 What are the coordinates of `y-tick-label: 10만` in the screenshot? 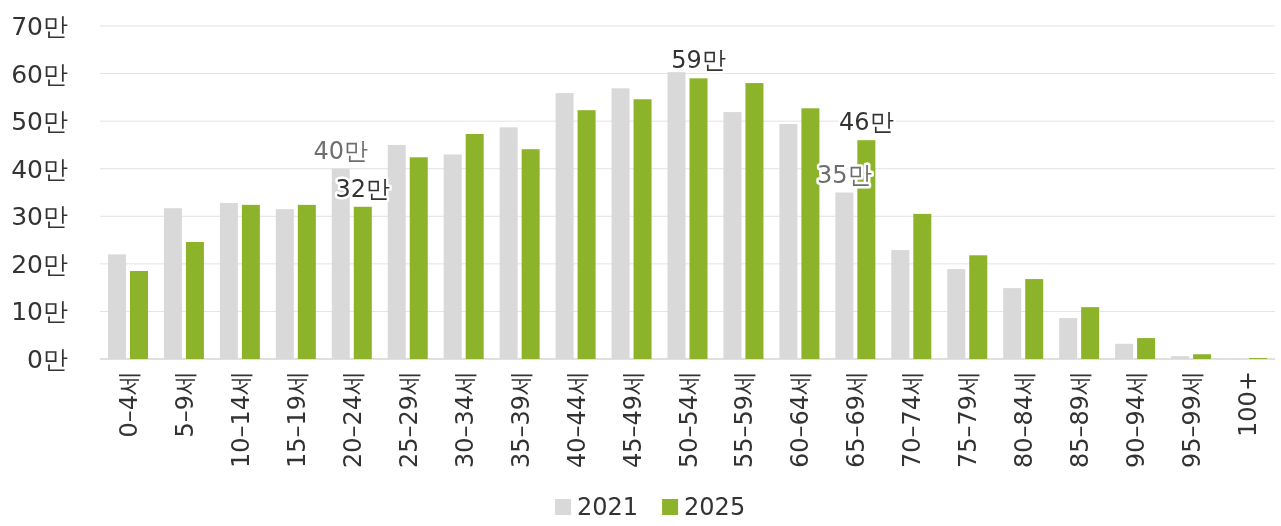 It's located at (39, 312).